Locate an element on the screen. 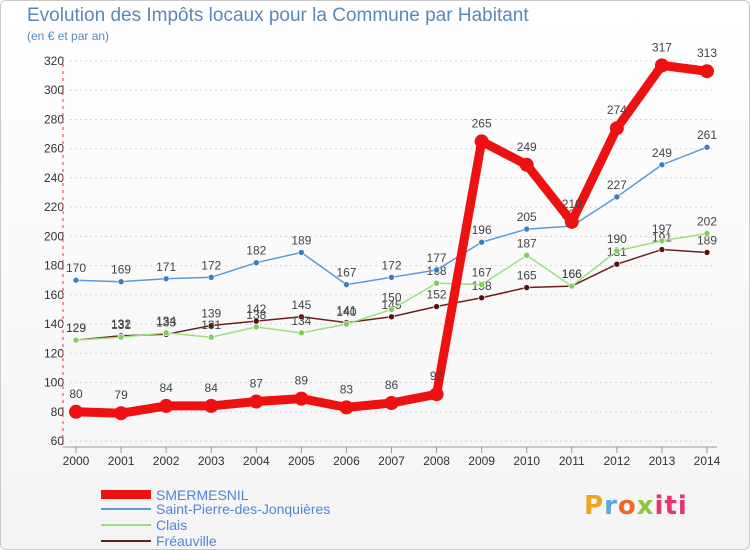 The width and height of the screenshot is (750, 550). y-tick-label: 200 is located at coordinates (54, 236).